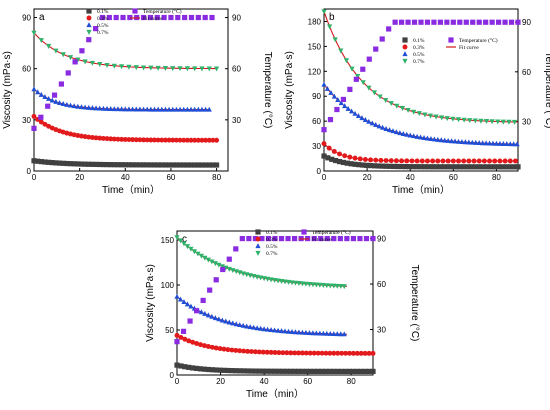 Image resolution: width=550 pixels, height=410 pixels. Describe the element at coordinates (162, 11) in the screenshot. I see `legend-label: Temperature (°C)` at that location.